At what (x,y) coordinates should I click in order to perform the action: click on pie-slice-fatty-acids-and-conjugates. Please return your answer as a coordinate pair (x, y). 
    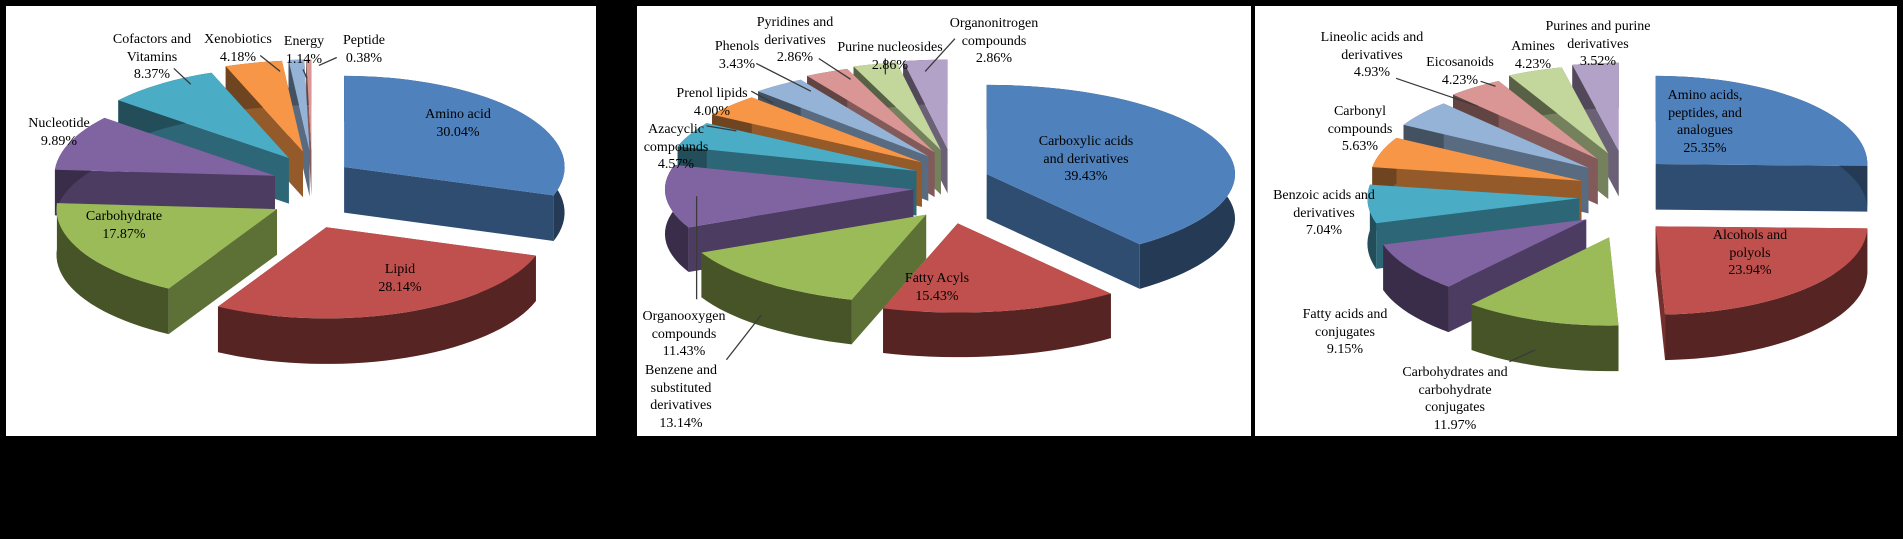
    Looking at the image, I should click on (1485, 253).